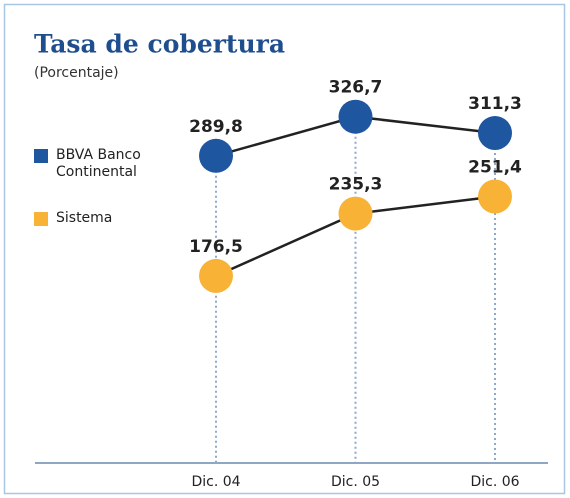 The width and height of the screenshot is (570, 498). What do you see at coordinates (495, 168) in the screenshot?
I see `data-label: 251,4` at bounding box center [495, 168].